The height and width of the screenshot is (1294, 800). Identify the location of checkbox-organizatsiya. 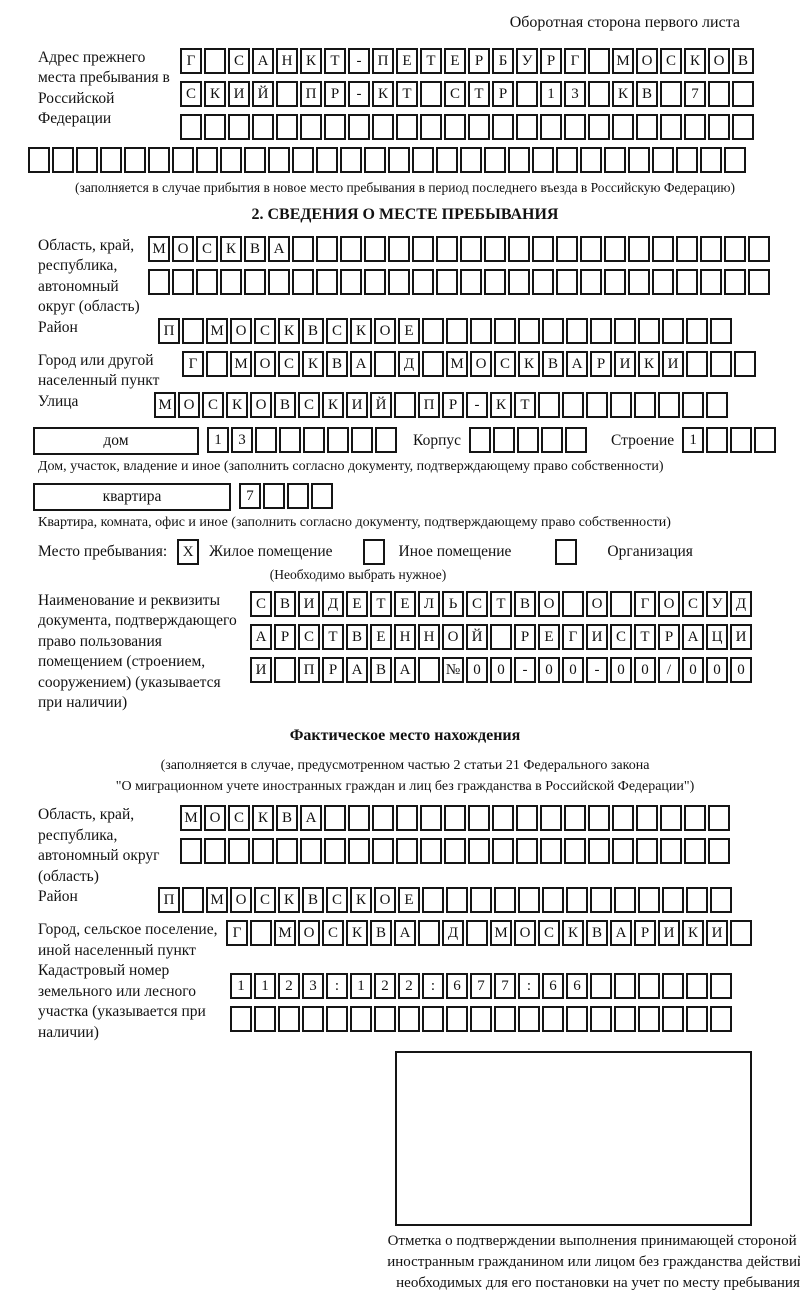
(566, 551).